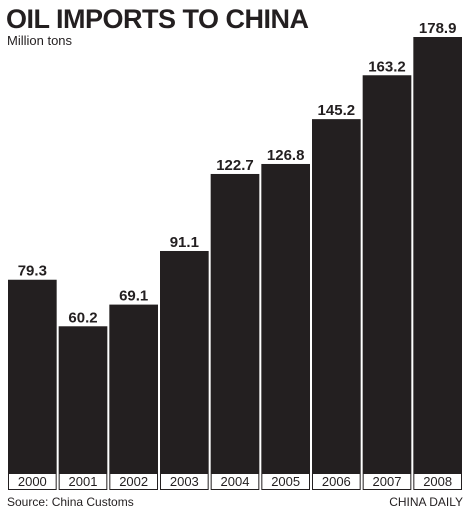  I want to click on x-tick-label-2000: 2000, so click(32, 481).